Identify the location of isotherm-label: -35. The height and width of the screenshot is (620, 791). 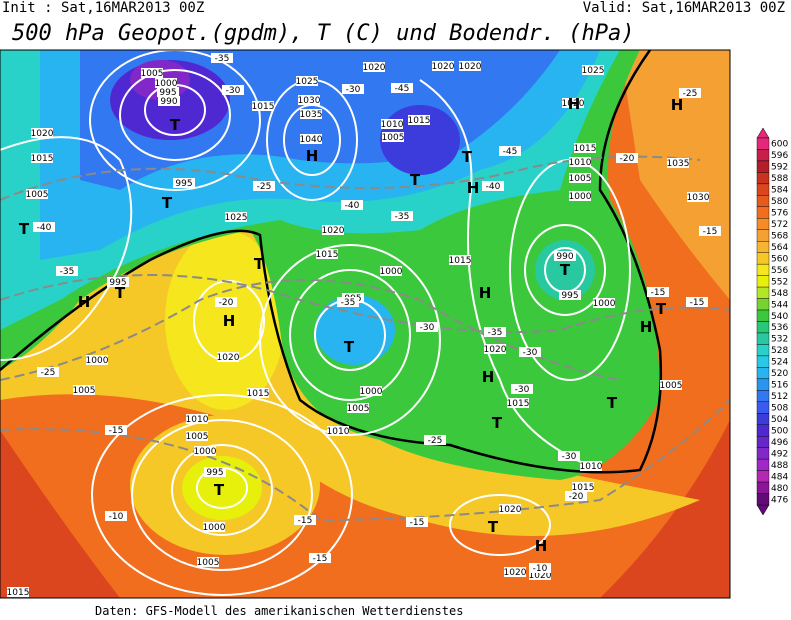
(67, 272).